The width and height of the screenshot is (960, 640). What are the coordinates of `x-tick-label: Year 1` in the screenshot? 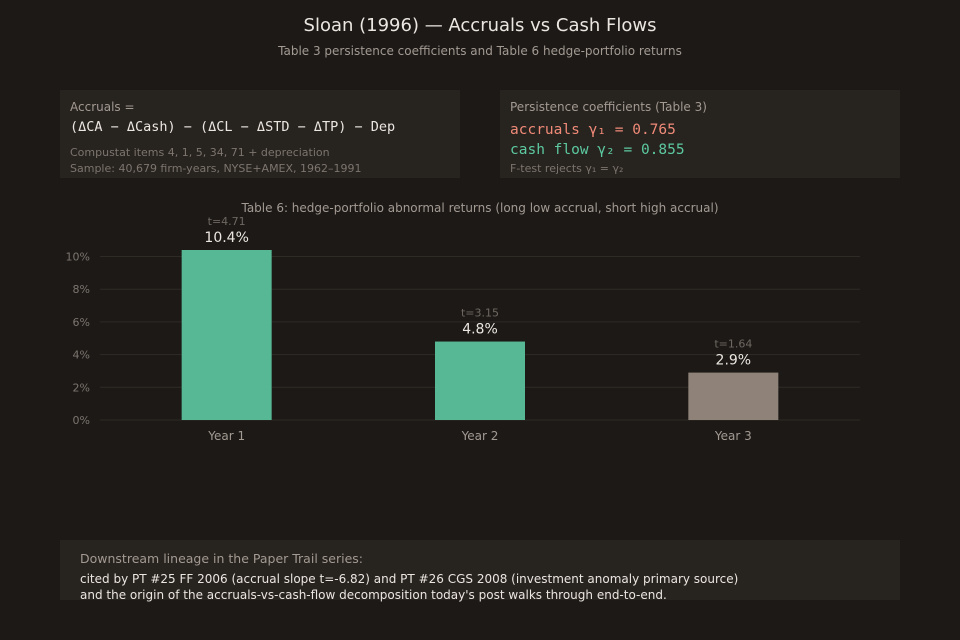 It's located at (226, 436).